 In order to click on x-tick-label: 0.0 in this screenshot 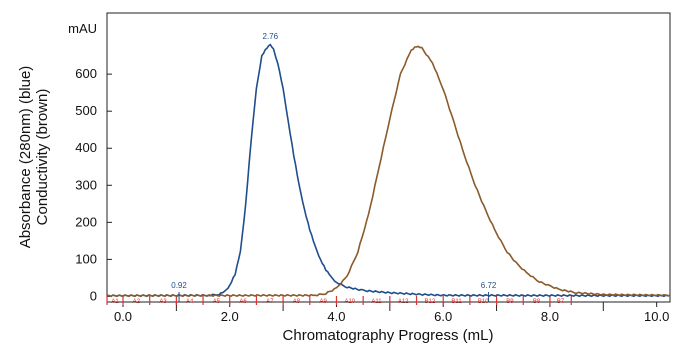, I will do `click(123, 316)`.